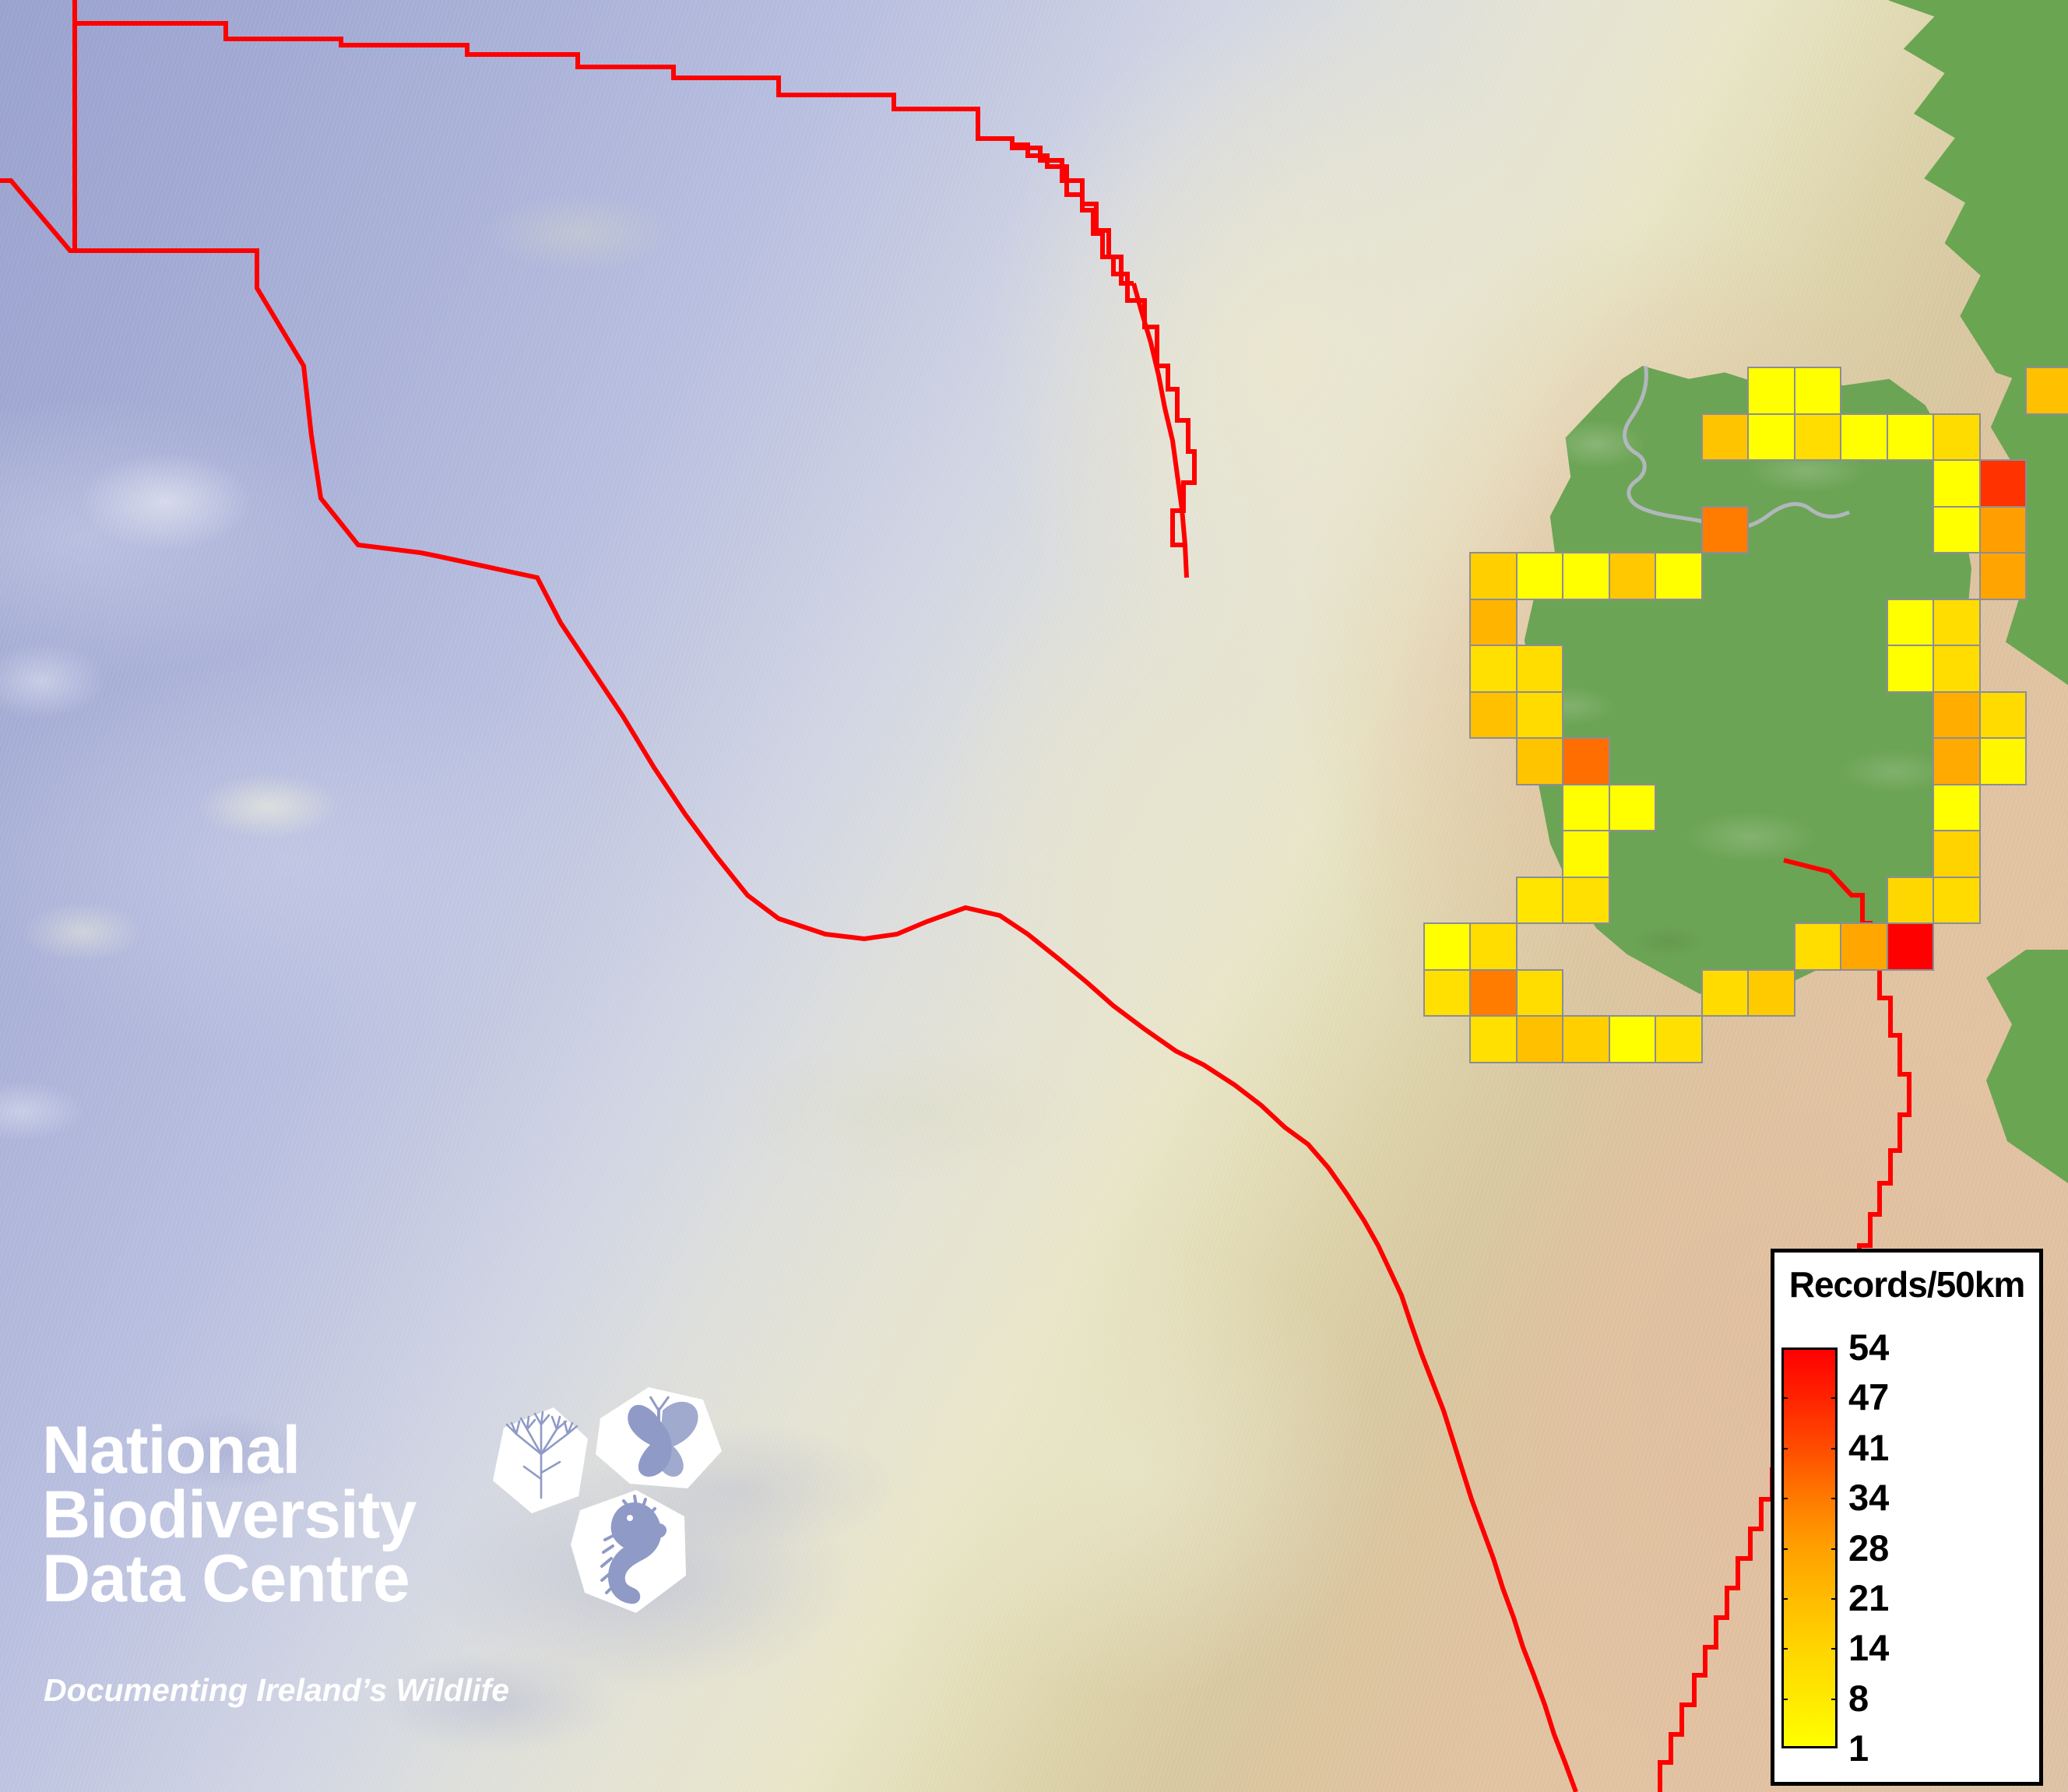  I want to click on logo-line-3: Data Centre, so click(226, 1579).